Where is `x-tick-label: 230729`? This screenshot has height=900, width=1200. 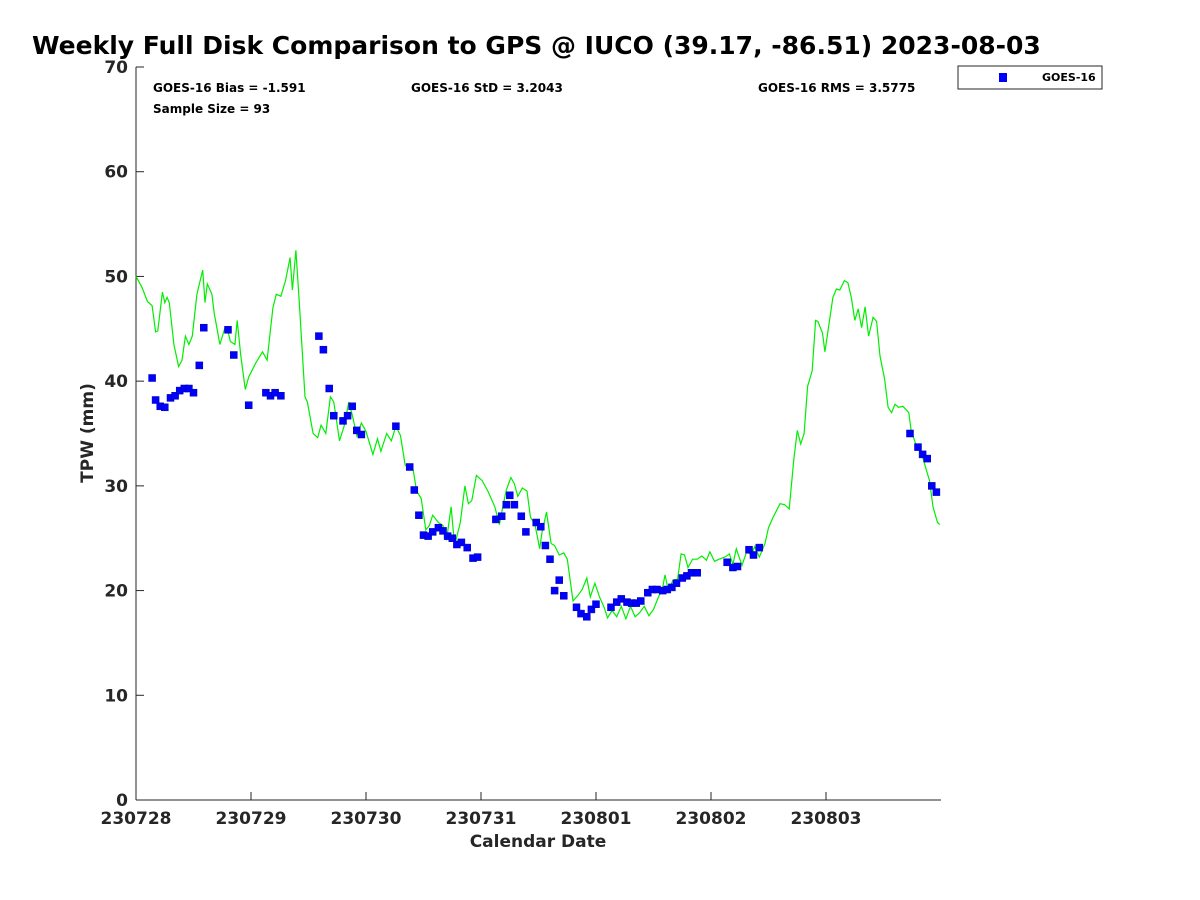 x-tick-label: 230729 is located at coordinates (251, 819).